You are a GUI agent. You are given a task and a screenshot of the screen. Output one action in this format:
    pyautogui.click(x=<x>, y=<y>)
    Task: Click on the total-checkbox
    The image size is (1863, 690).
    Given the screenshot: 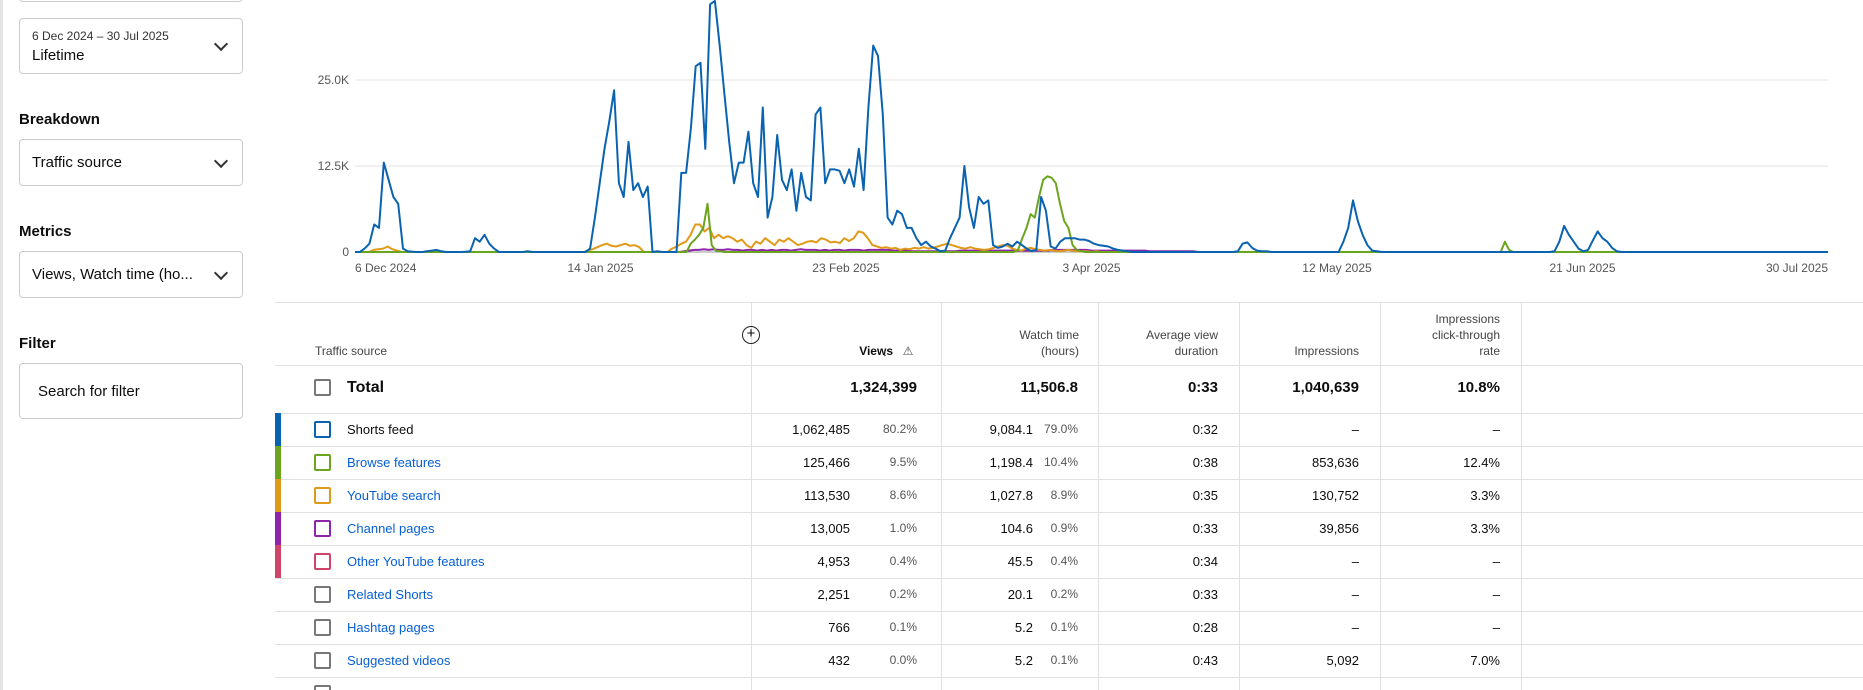 What is the action you would take?
    pyautogui.click(x=322, y=387)
    